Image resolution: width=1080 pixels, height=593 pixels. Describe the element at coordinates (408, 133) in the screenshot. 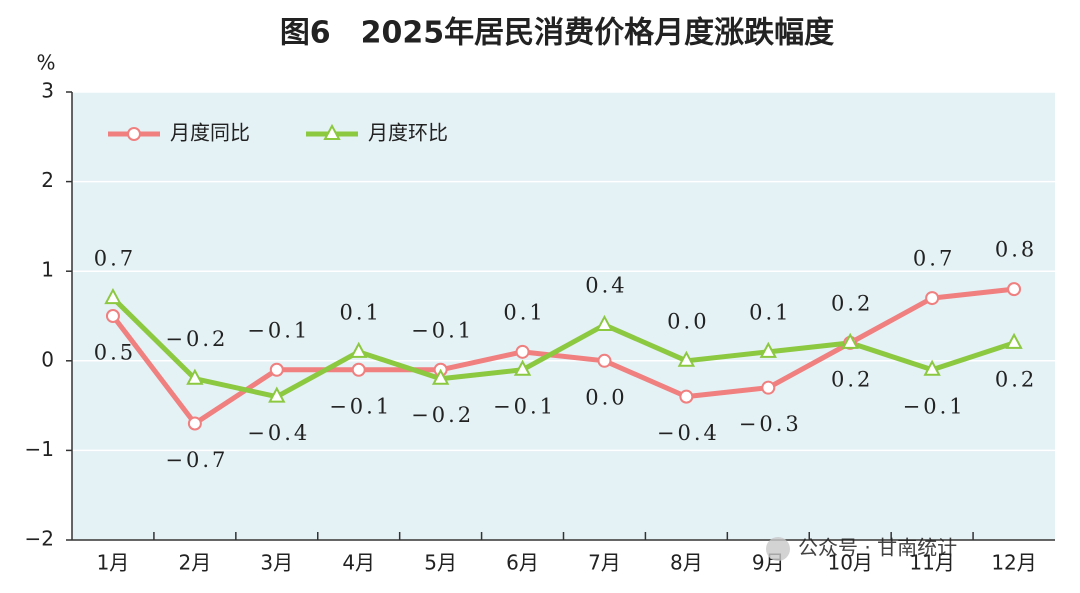

I see `legend-label: 月度环比` at that location.